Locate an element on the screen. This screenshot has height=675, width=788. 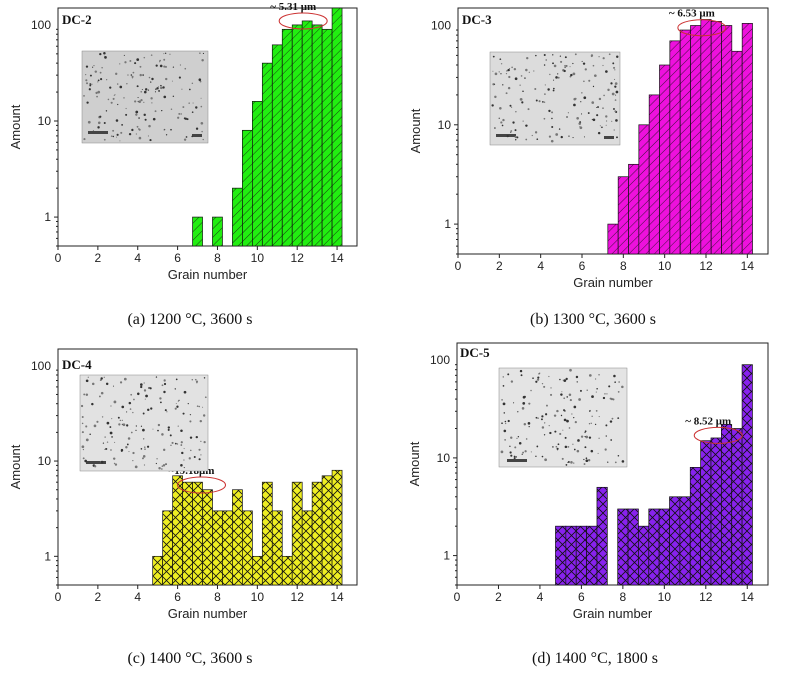
y-axis-title: Amount is located at coordinates (415, 130).